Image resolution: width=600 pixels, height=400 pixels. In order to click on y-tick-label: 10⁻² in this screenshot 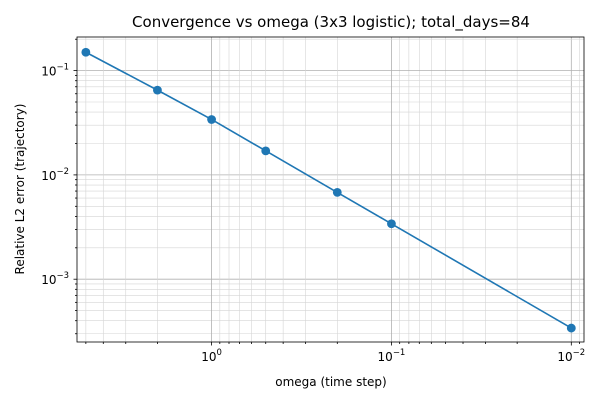, I will do `click(55, 175)`.